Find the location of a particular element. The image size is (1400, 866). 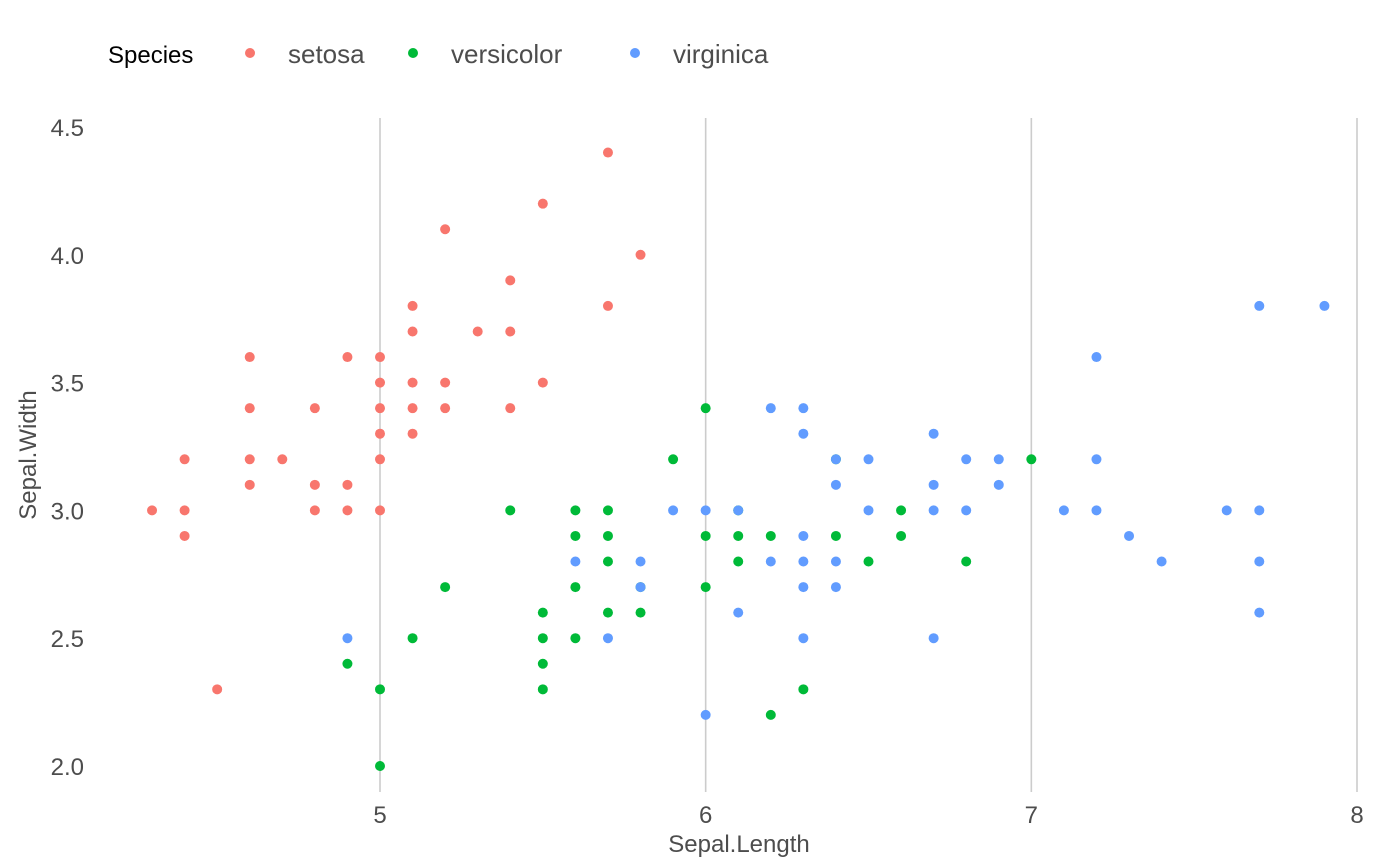

legend-label-virginica: virginica is located at coordinates (721, 54).